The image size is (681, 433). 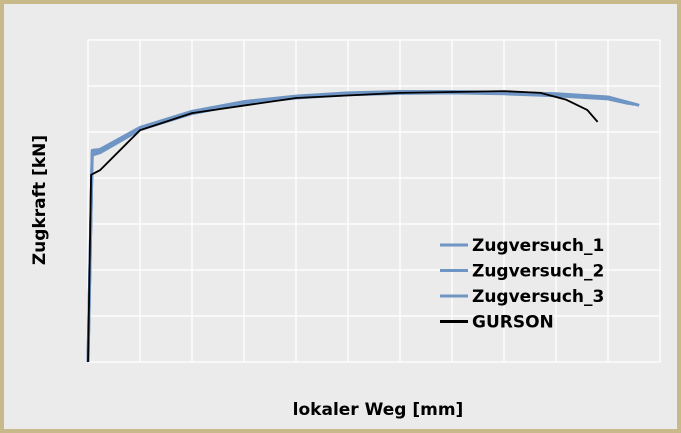 What do you see at coordinates (513, 323) in the screenshot?
I see `legend-label: GURSON` at bounding box center [513, 323].